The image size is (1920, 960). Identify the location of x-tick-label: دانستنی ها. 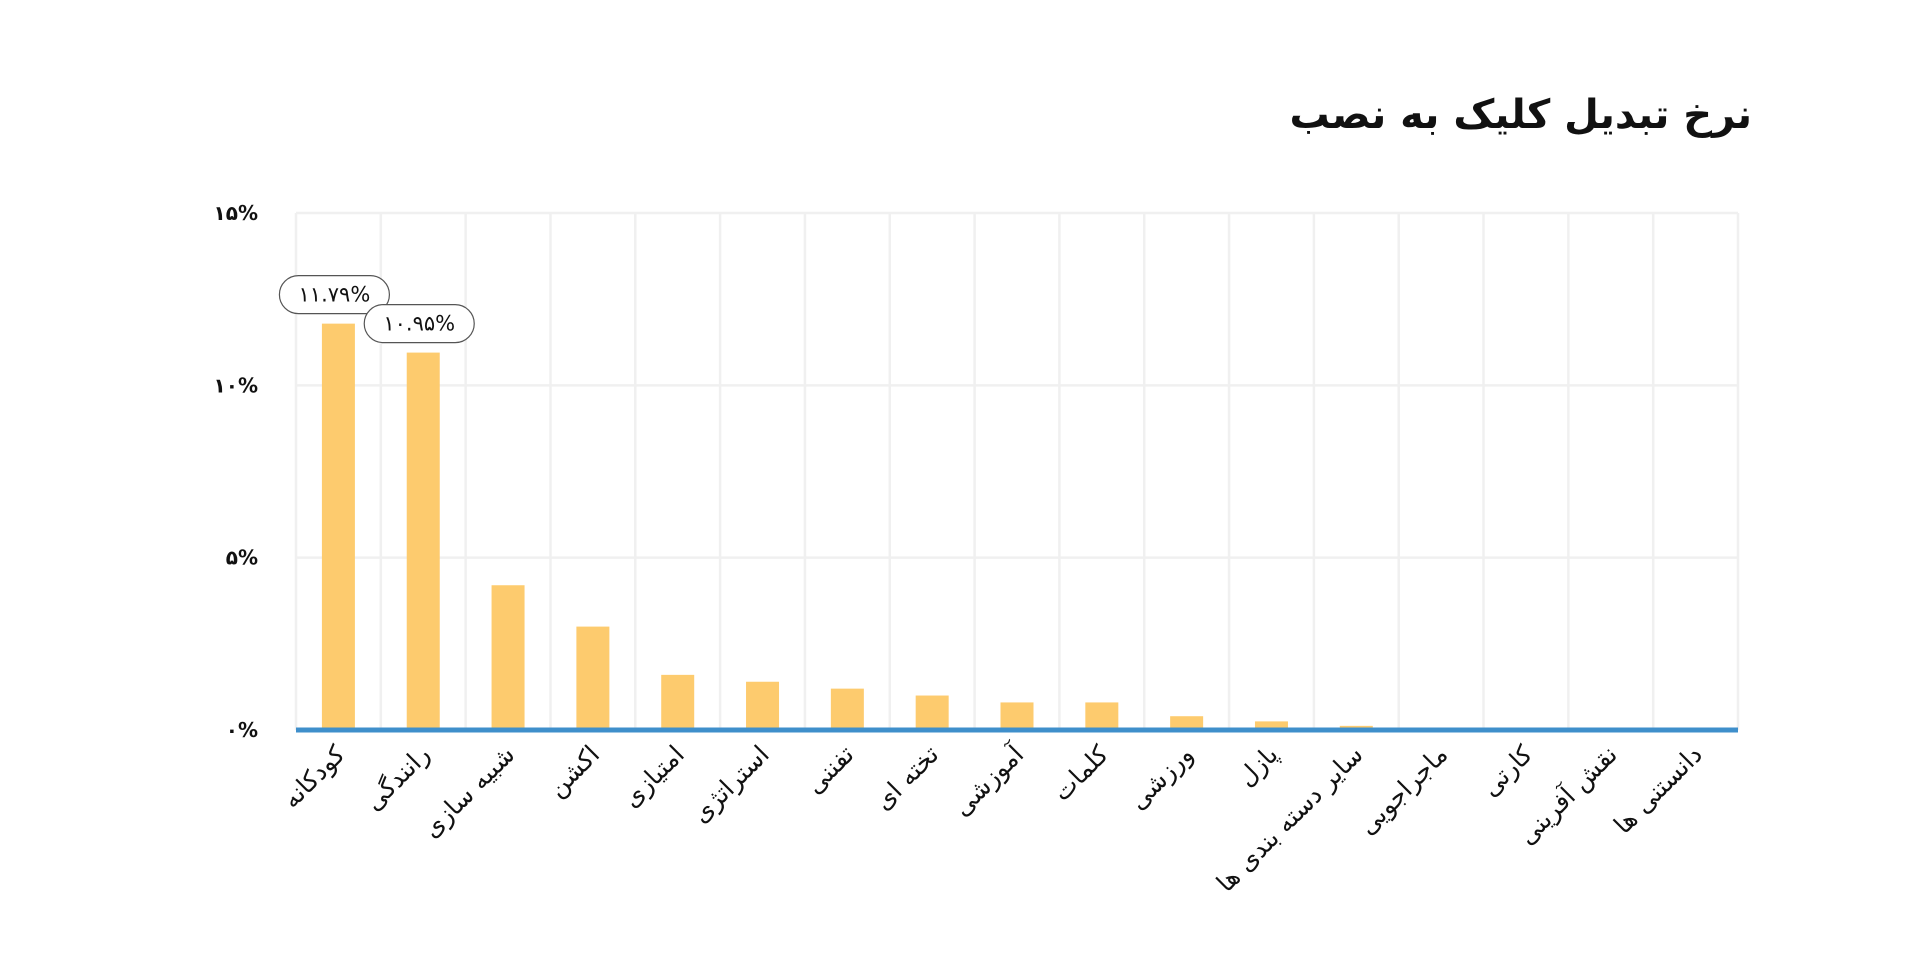
(1658, 790).